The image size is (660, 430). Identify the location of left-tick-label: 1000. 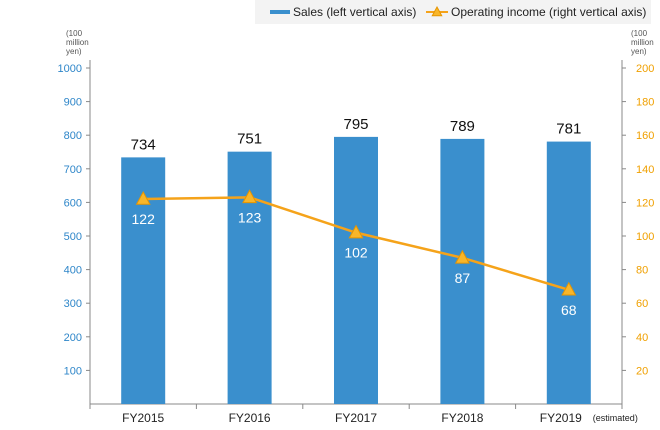
(70, 69).